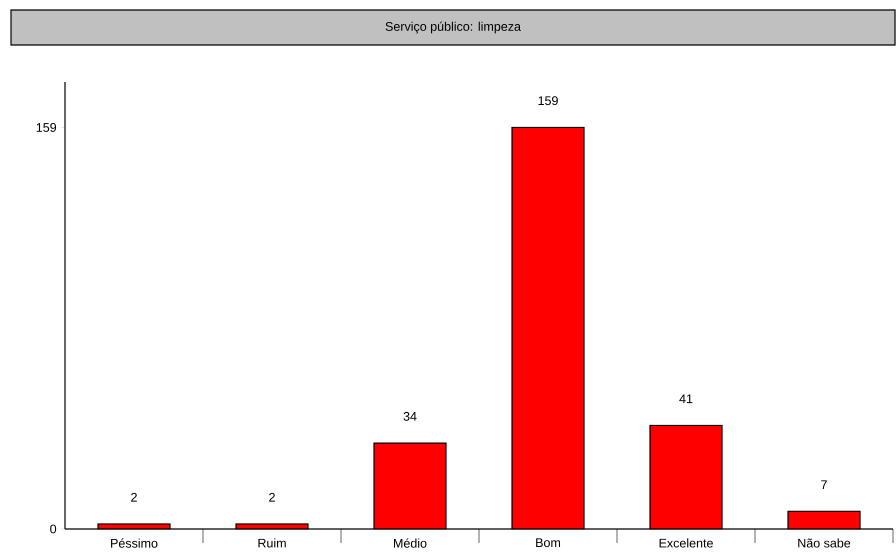  Describe the element at coordinates (453, 28) in the screenshot. I see `chart-title: Serviço público: limpeza` at that location.